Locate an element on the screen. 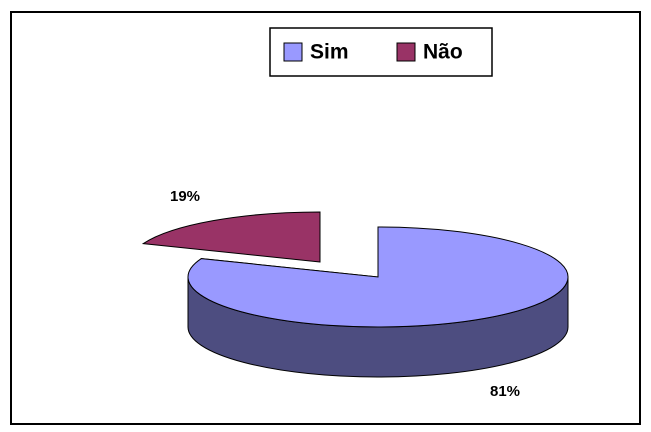 This screenshot has height=432, width=651. legend-label: Não is located at coordinates (443, 52).